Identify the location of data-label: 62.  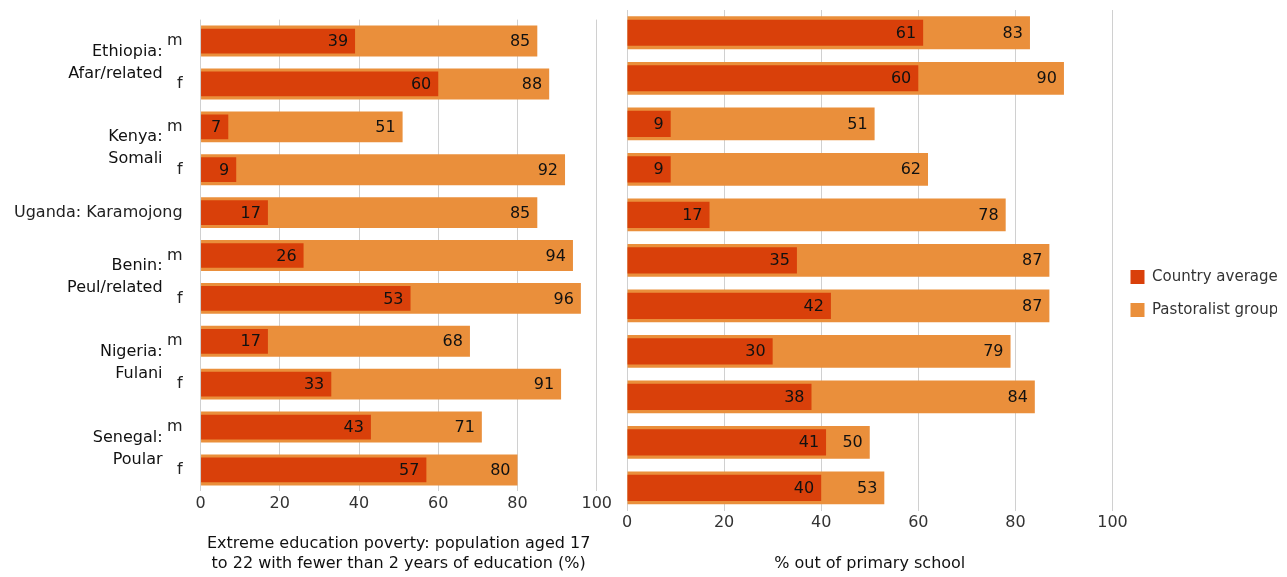
(911, 169).